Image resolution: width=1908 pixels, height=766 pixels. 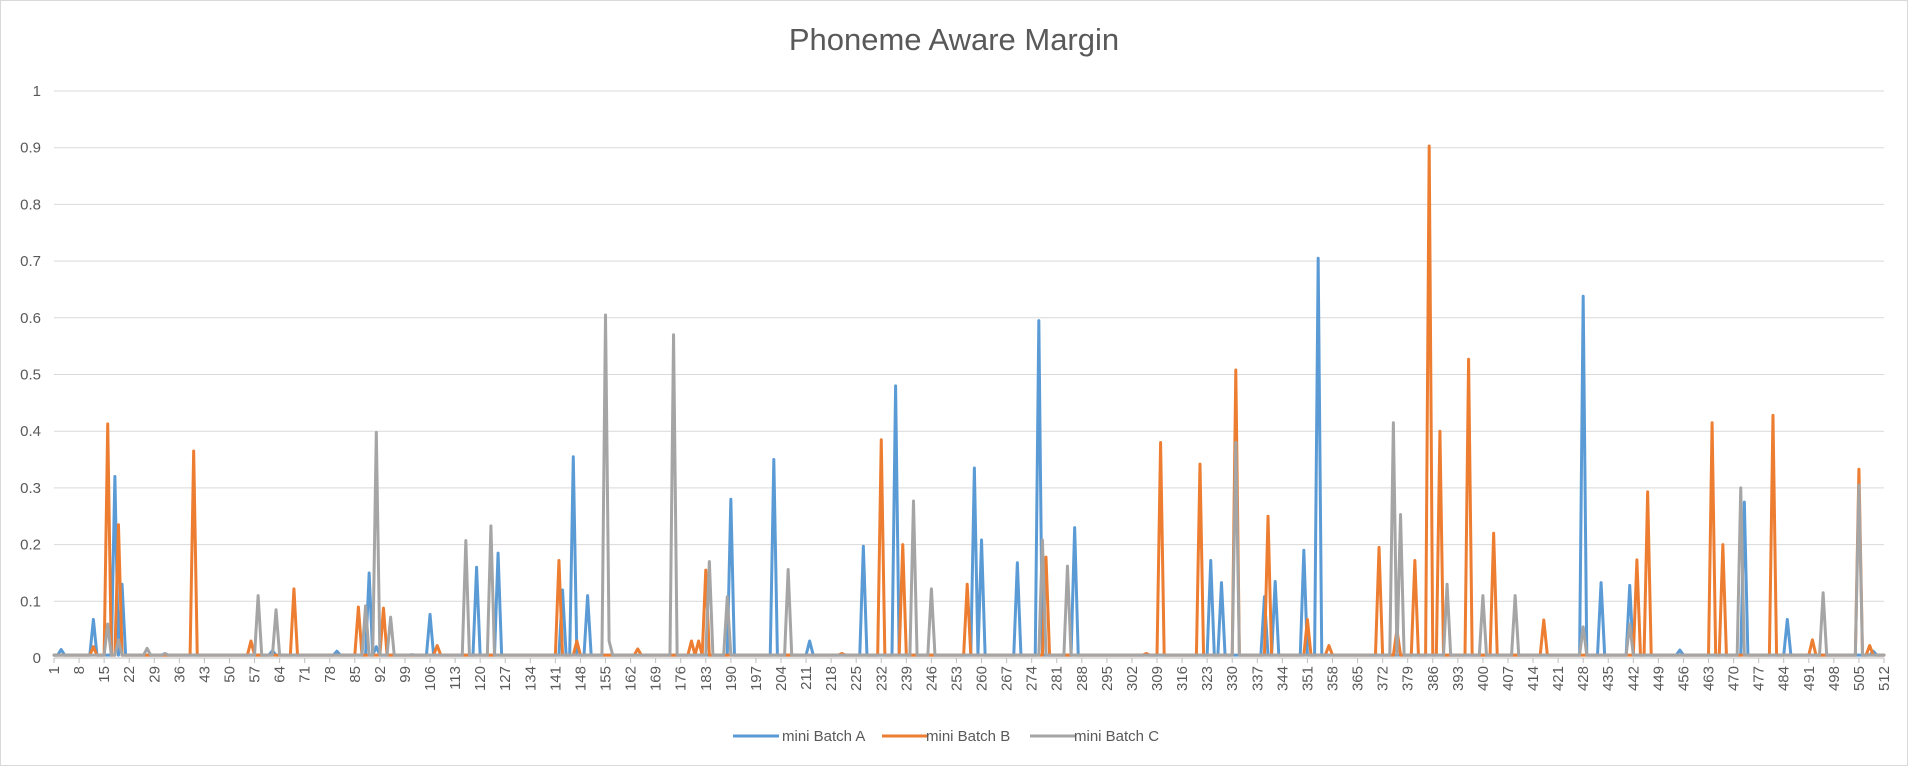 What do you see at coordinates (229, 674) in the screenshot?
I see `x-tick-label: 50` at bounding box center [229, 674].